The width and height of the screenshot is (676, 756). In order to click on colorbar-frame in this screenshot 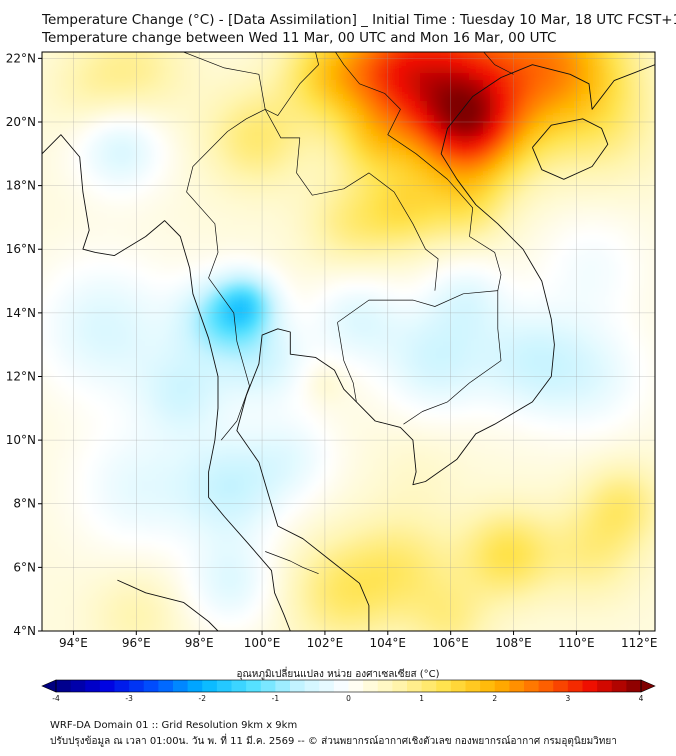, I will do `click(348, 686)`.